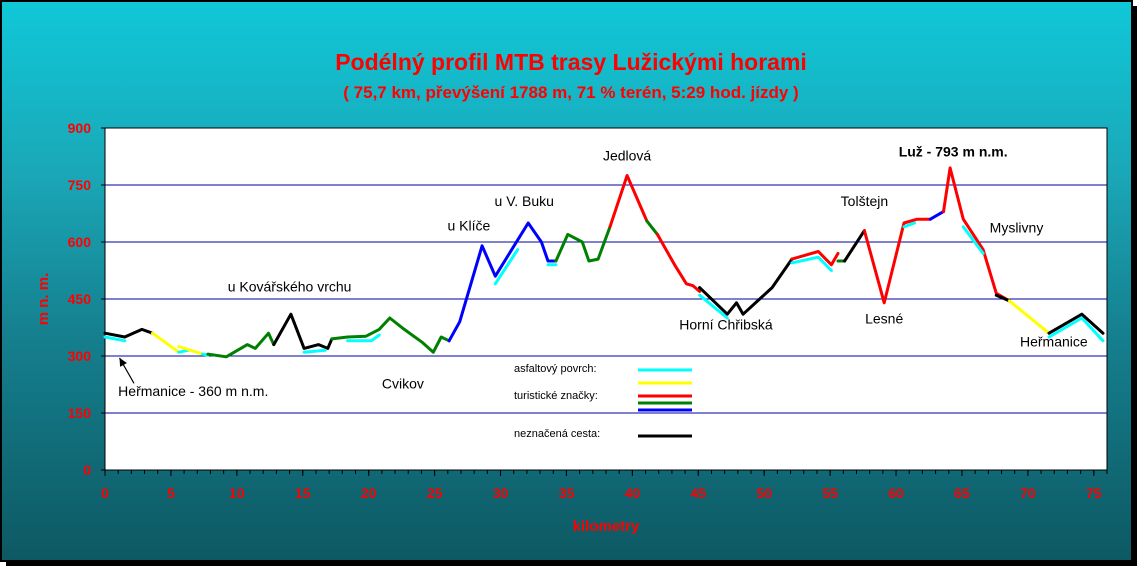 The width and height of the screenshot is (1137, 566). I want to click on label-luz: Luž - 793 m n.m., so click(953, 152).